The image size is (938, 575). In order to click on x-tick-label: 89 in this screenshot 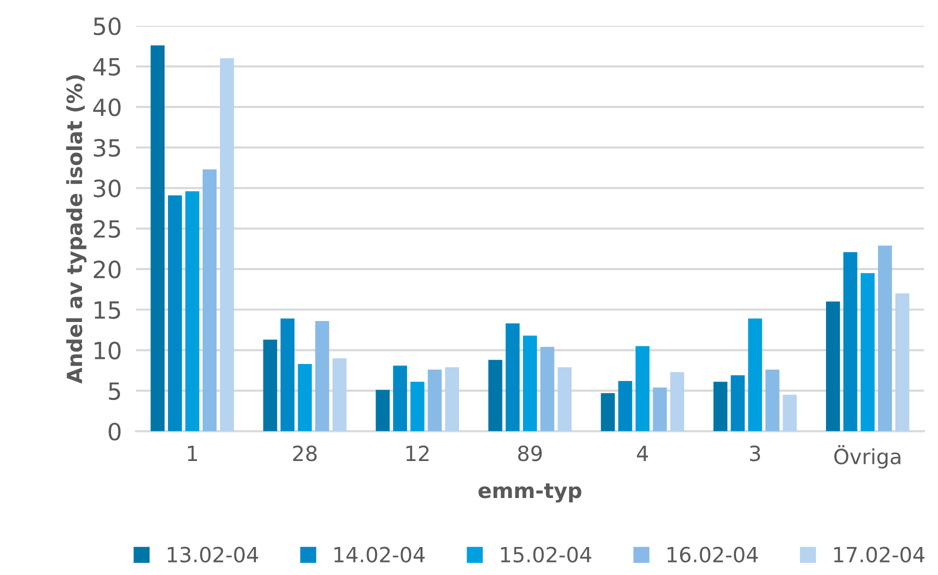, I will do `click(530, 454)`.